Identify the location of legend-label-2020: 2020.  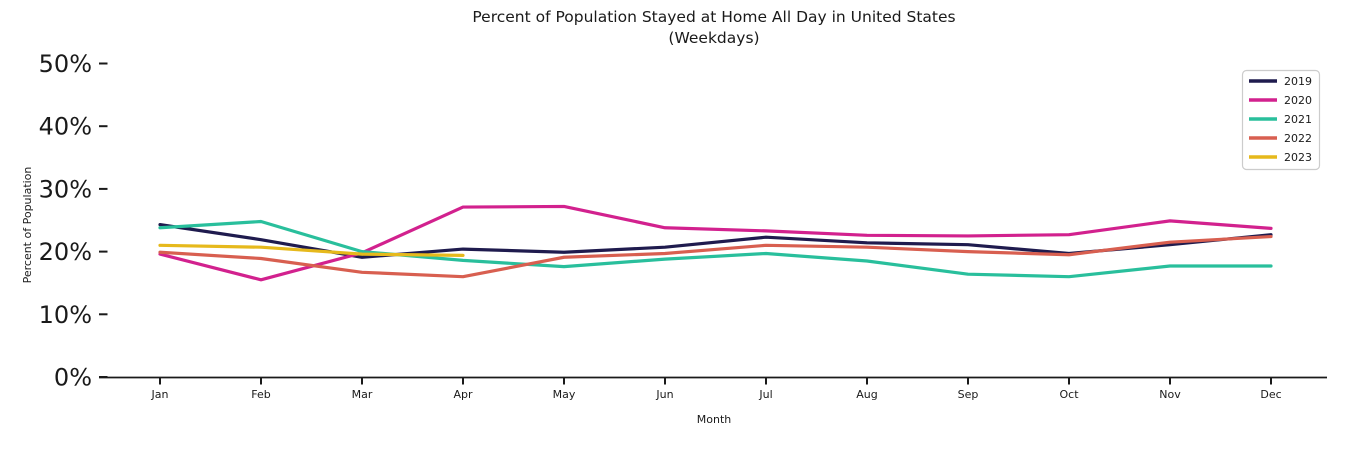
(1298, 100).